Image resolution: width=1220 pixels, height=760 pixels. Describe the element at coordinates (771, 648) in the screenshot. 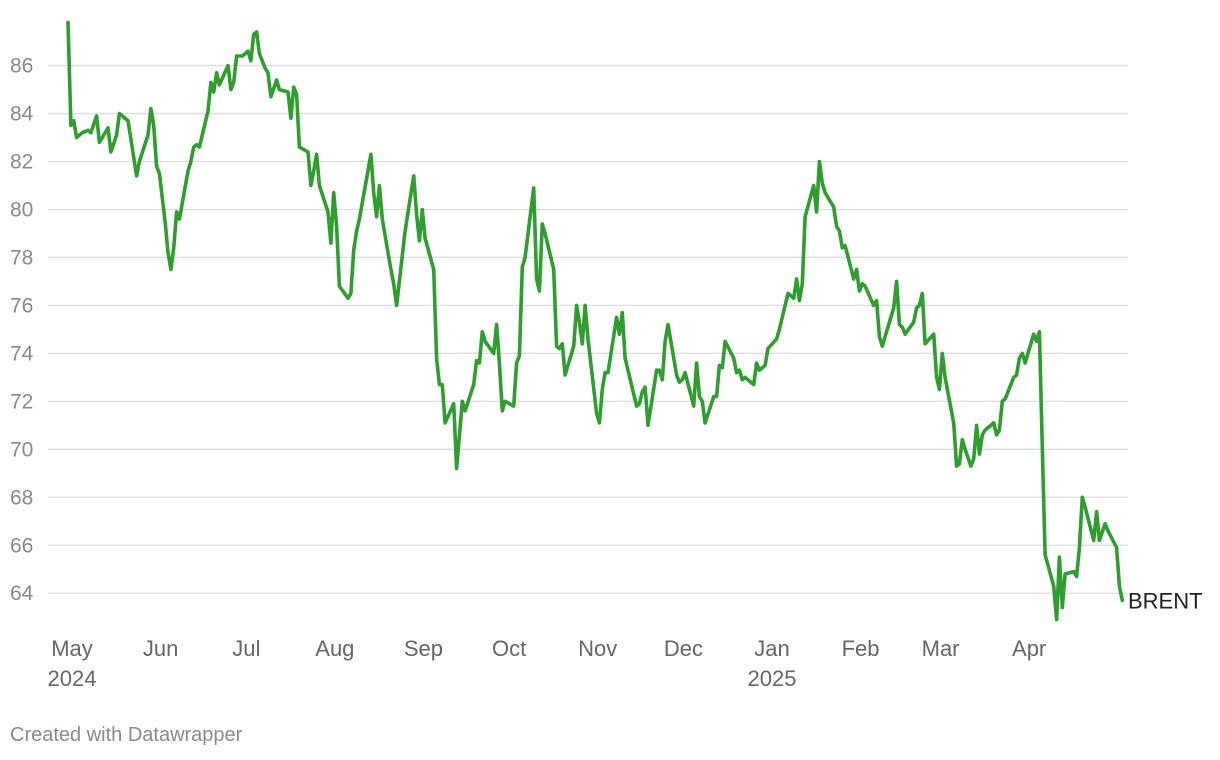

I see `x-tick-label: Jan` at that location.